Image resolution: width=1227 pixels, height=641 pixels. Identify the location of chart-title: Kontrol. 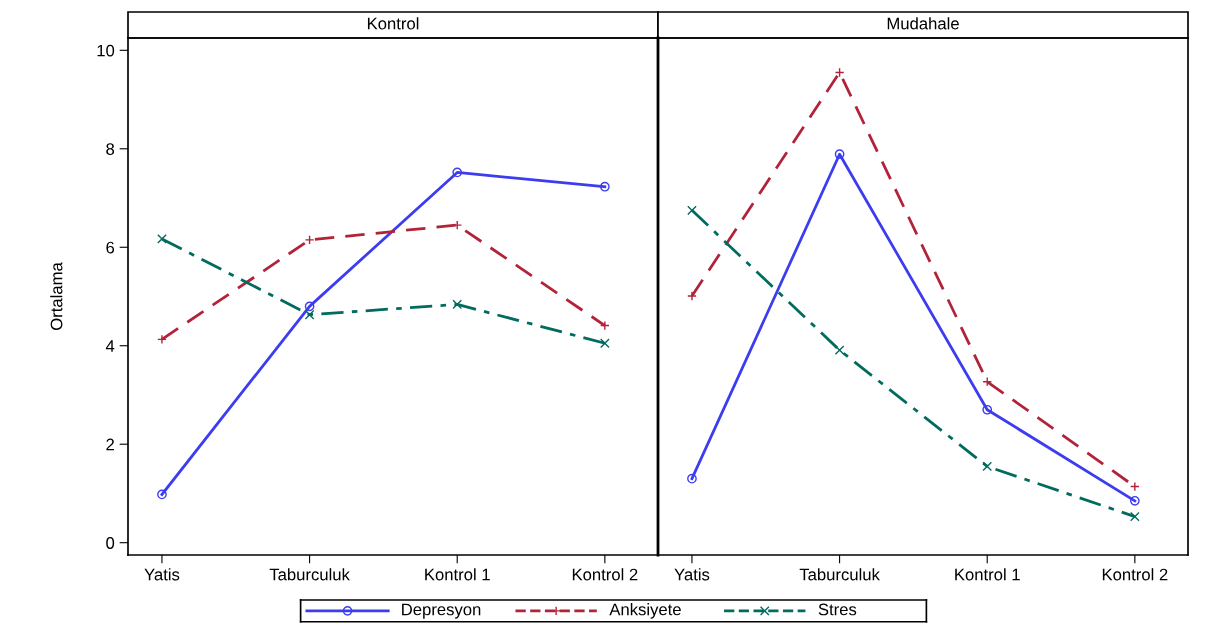
(393, 23).